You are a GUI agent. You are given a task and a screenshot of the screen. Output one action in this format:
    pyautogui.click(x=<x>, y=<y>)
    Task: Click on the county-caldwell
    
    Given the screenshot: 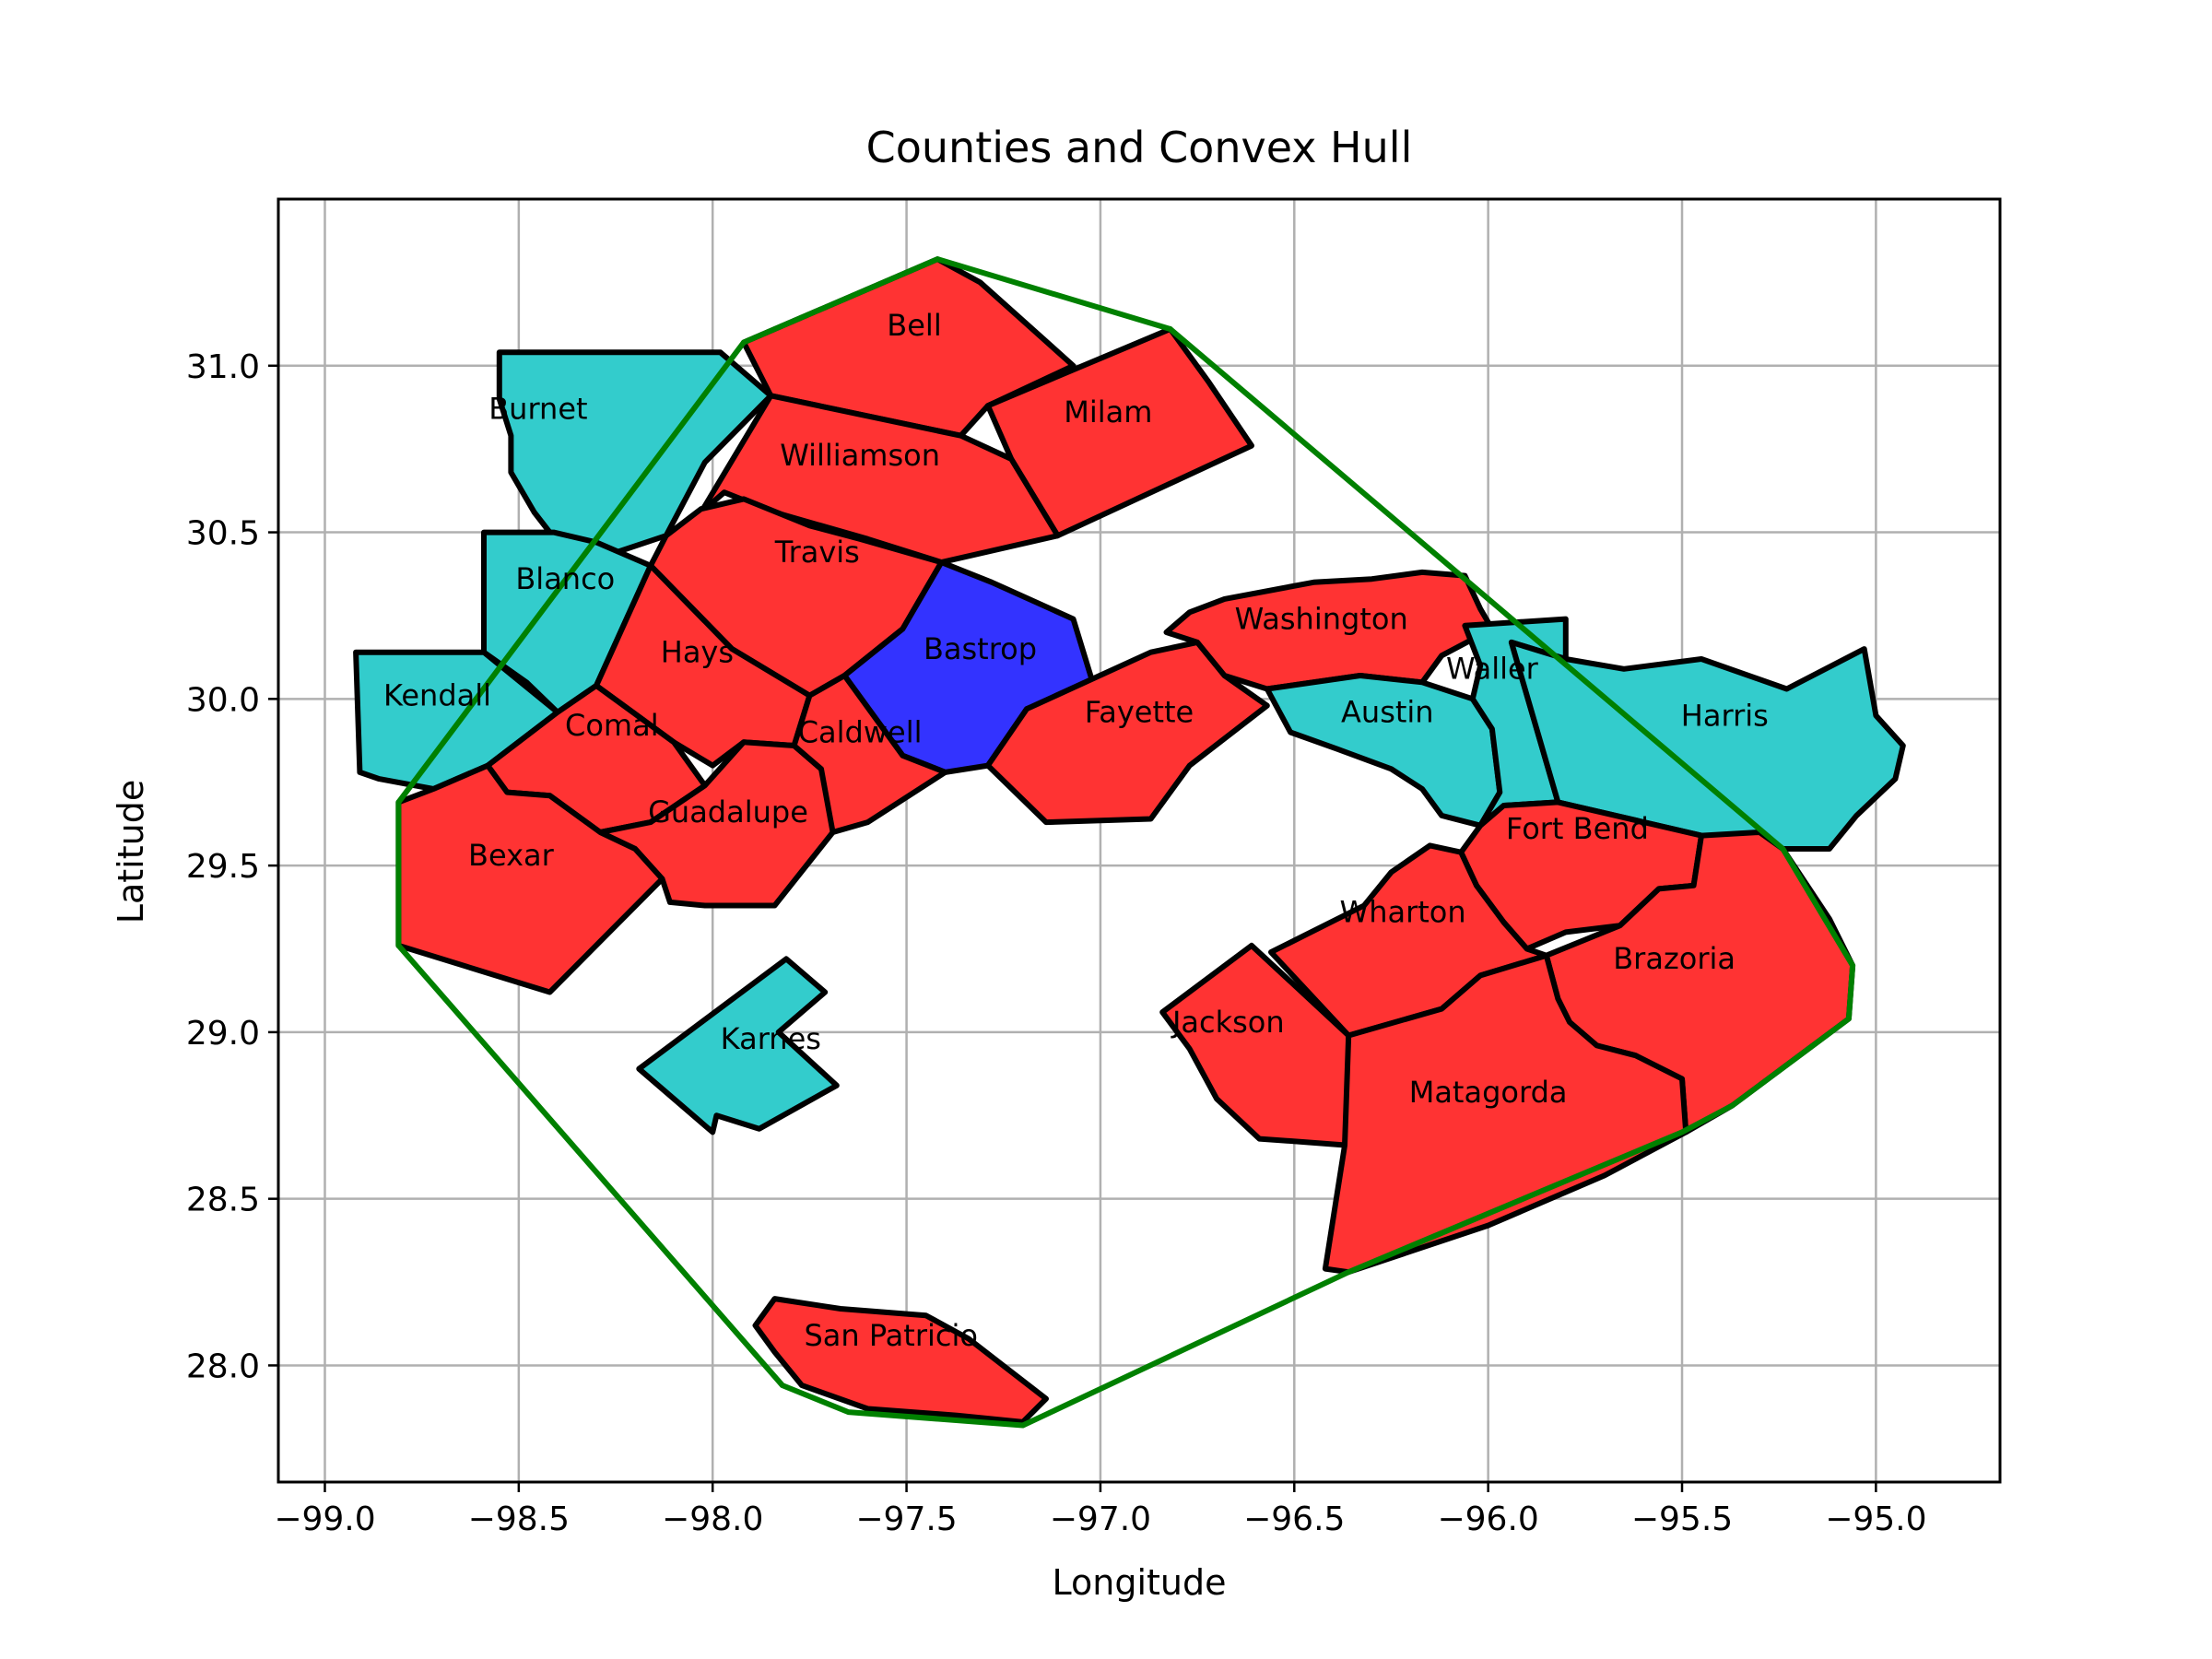 What is the action you would take?
    pyautogui.click(x=869, y=754)
    